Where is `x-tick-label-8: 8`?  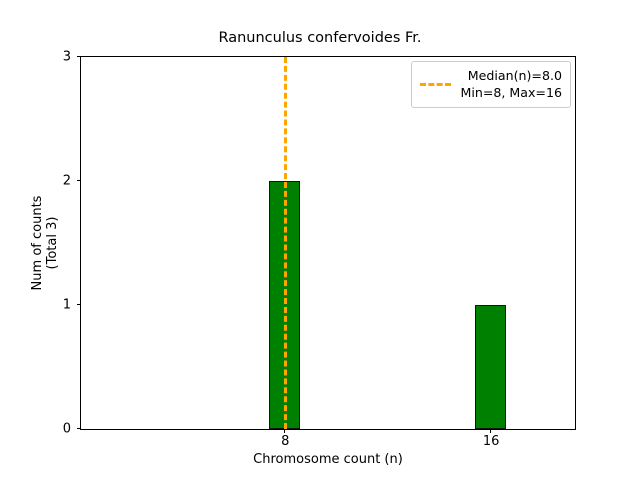 x-tick-label-8: 8 is located at coordinates (285, 441).